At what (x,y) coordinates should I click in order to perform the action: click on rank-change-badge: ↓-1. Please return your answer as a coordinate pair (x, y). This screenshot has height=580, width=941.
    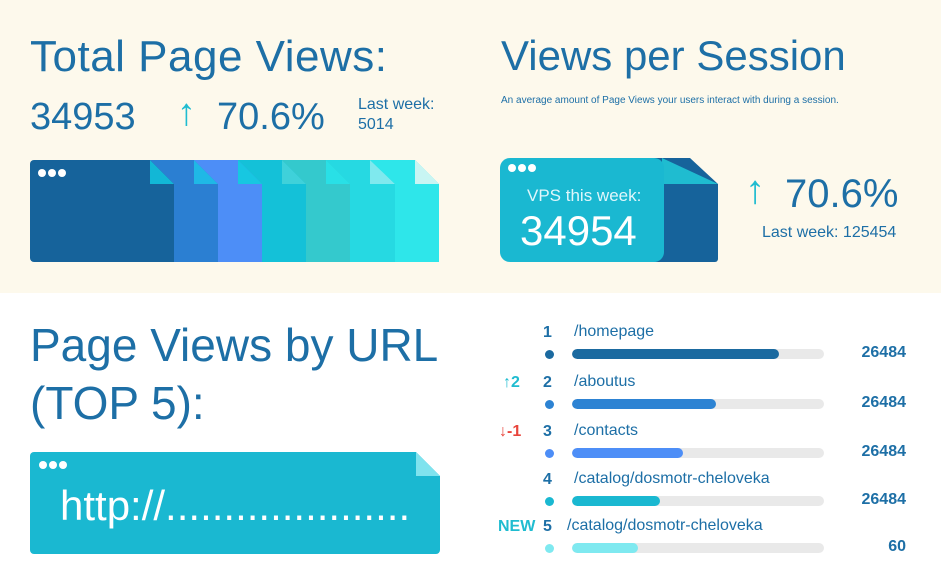
    Looking at the image, I should click on (510, 431).